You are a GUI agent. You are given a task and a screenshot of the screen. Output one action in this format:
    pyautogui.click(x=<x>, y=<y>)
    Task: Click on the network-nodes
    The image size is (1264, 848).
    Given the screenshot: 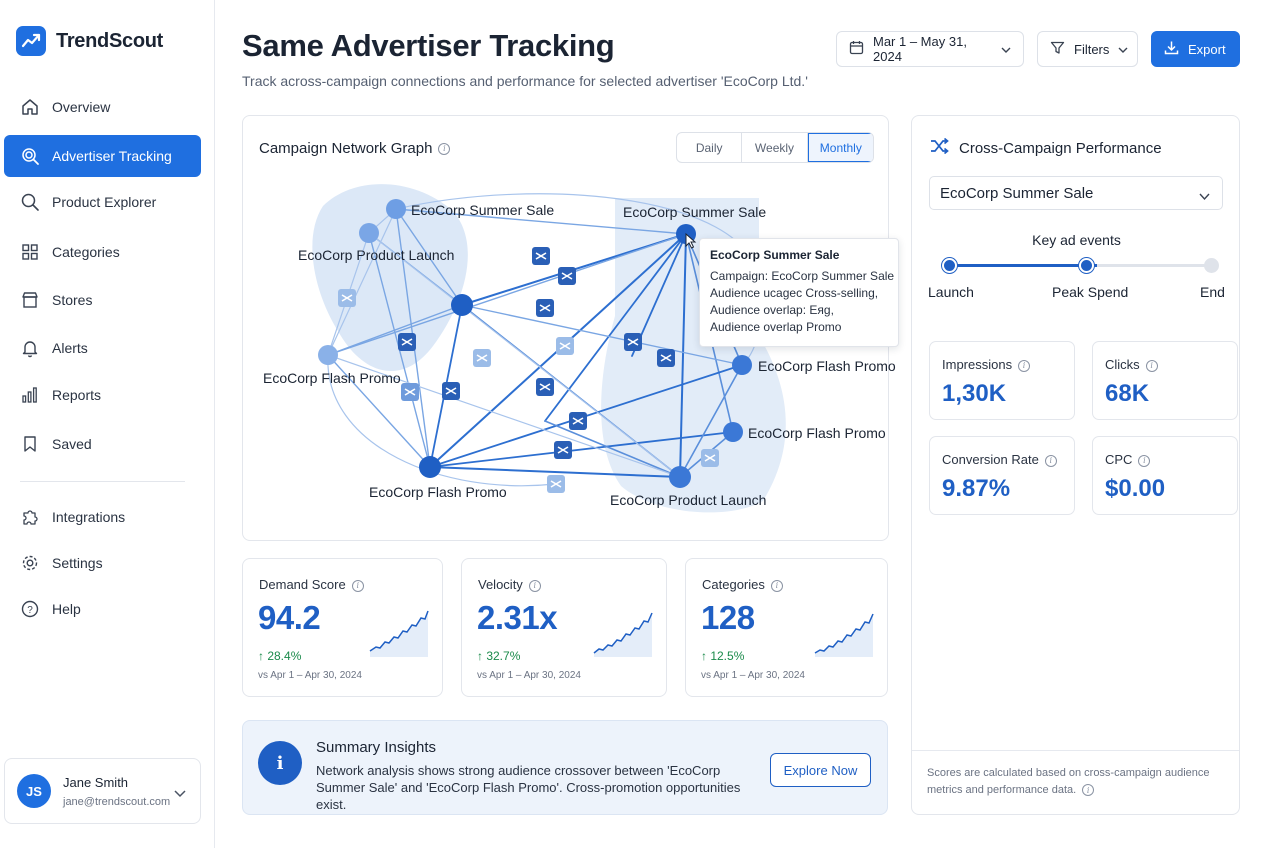 What is the action you would take?
    pyautogui.click(x=535, y=343)
    